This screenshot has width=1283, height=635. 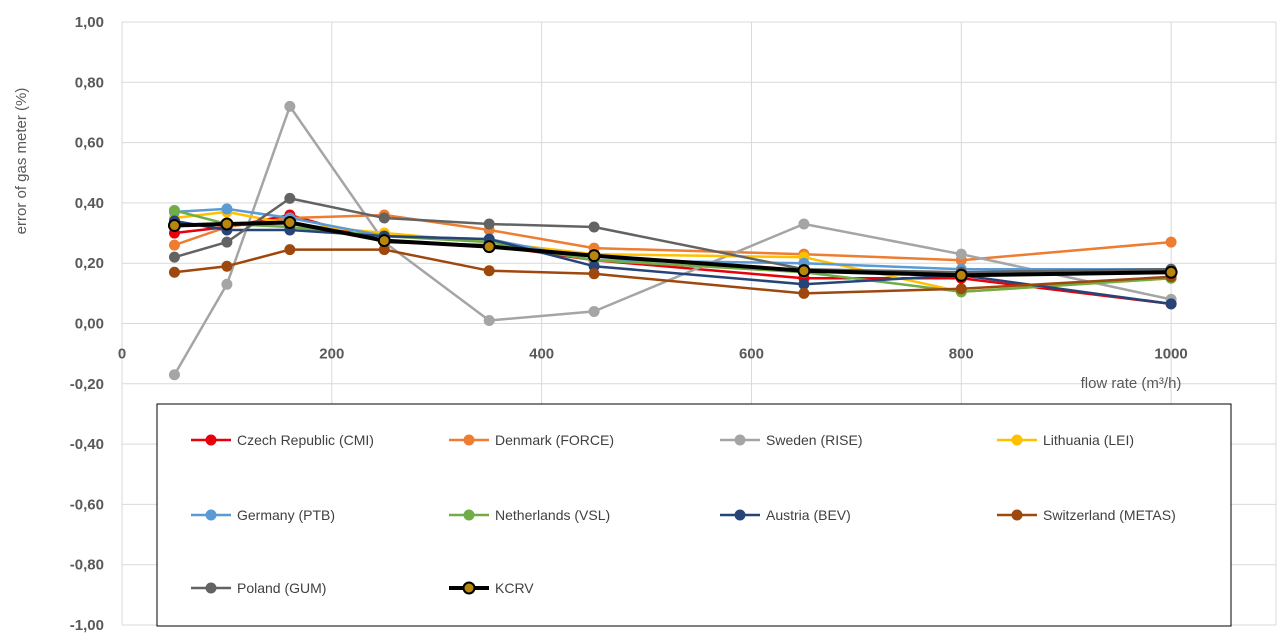 I want to click on y-tick-label: 0,00, so click(x=89, y=324).